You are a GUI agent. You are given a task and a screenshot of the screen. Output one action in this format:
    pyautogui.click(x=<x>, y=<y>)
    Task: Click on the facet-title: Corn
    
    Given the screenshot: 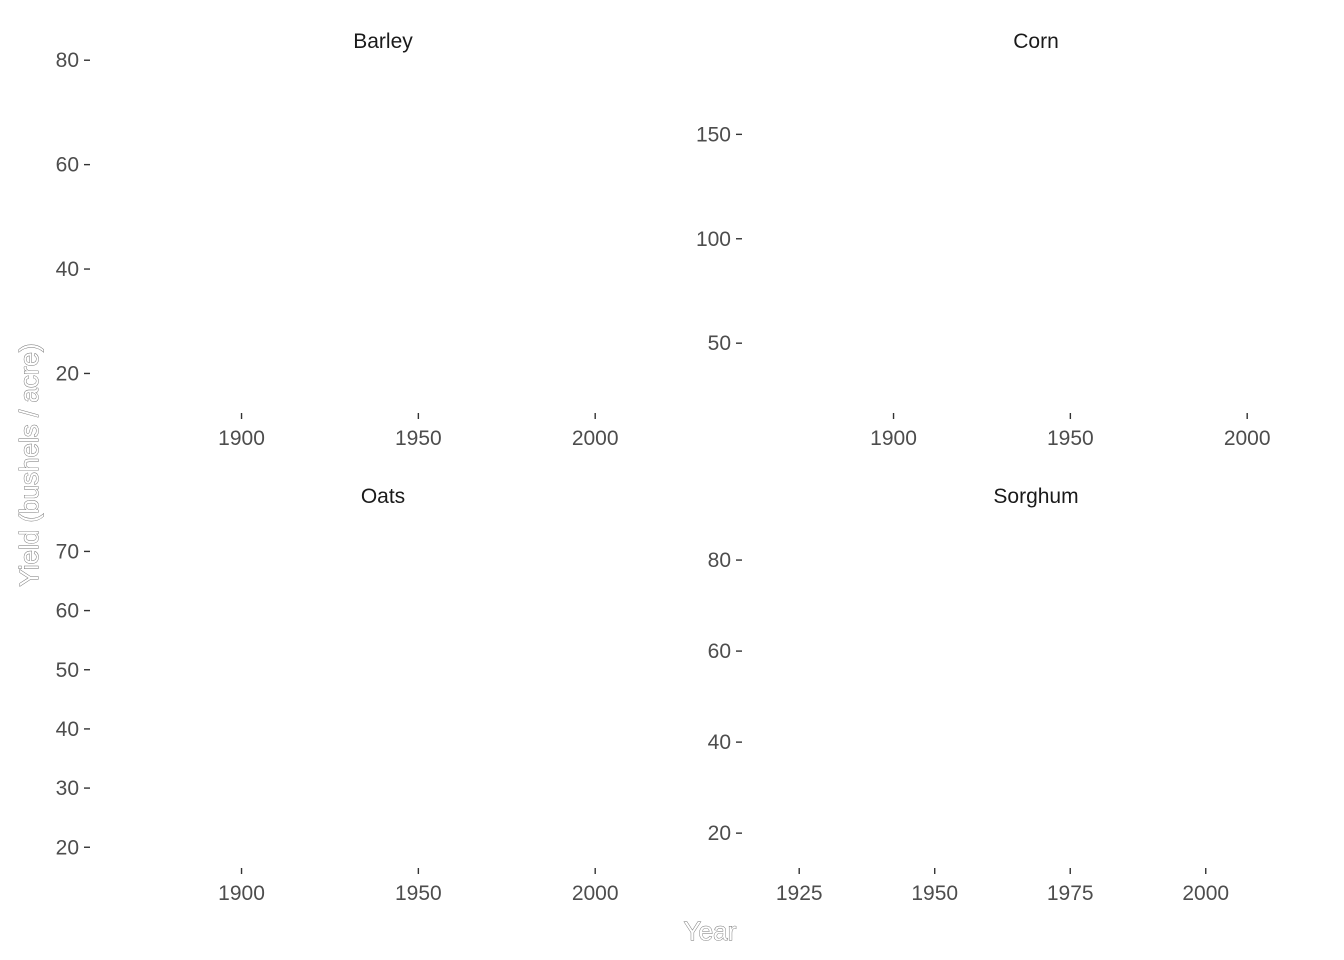 What is the action you would take?
    pyautogui.click(x=1036, y=41)
    